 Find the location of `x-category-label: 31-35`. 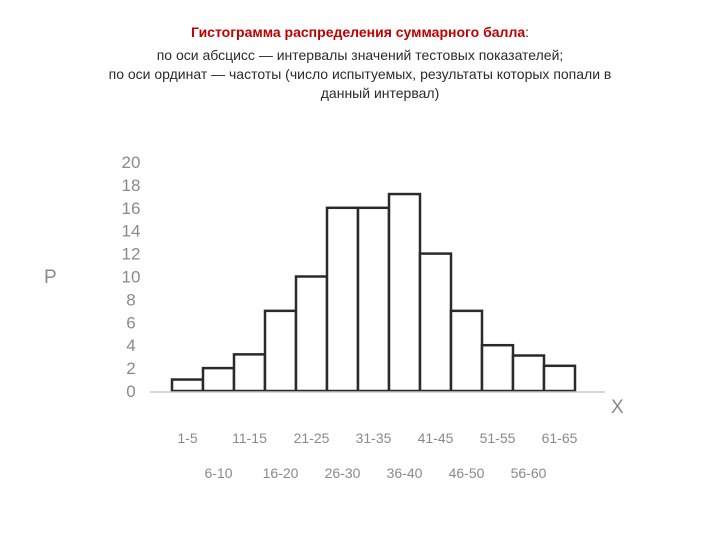

x-category-label: 31-35 is located at coordinates (374, 438).